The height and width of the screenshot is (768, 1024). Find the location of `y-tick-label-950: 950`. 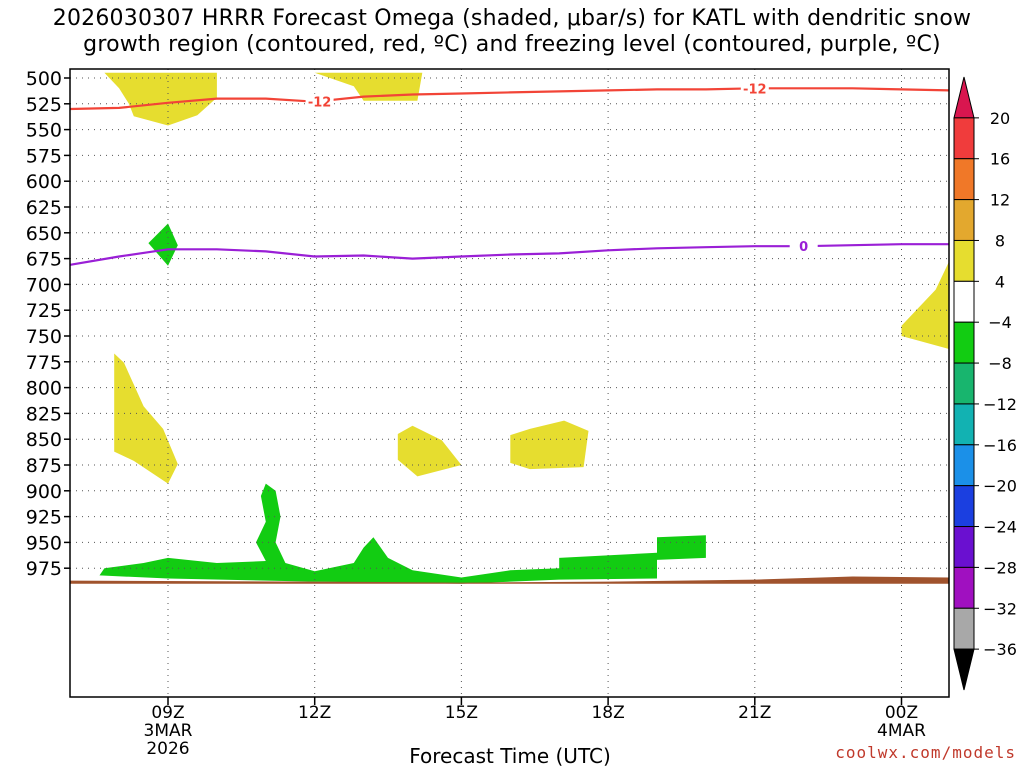

y-tick-label-950: 950 is located at coordinates (44, 543).